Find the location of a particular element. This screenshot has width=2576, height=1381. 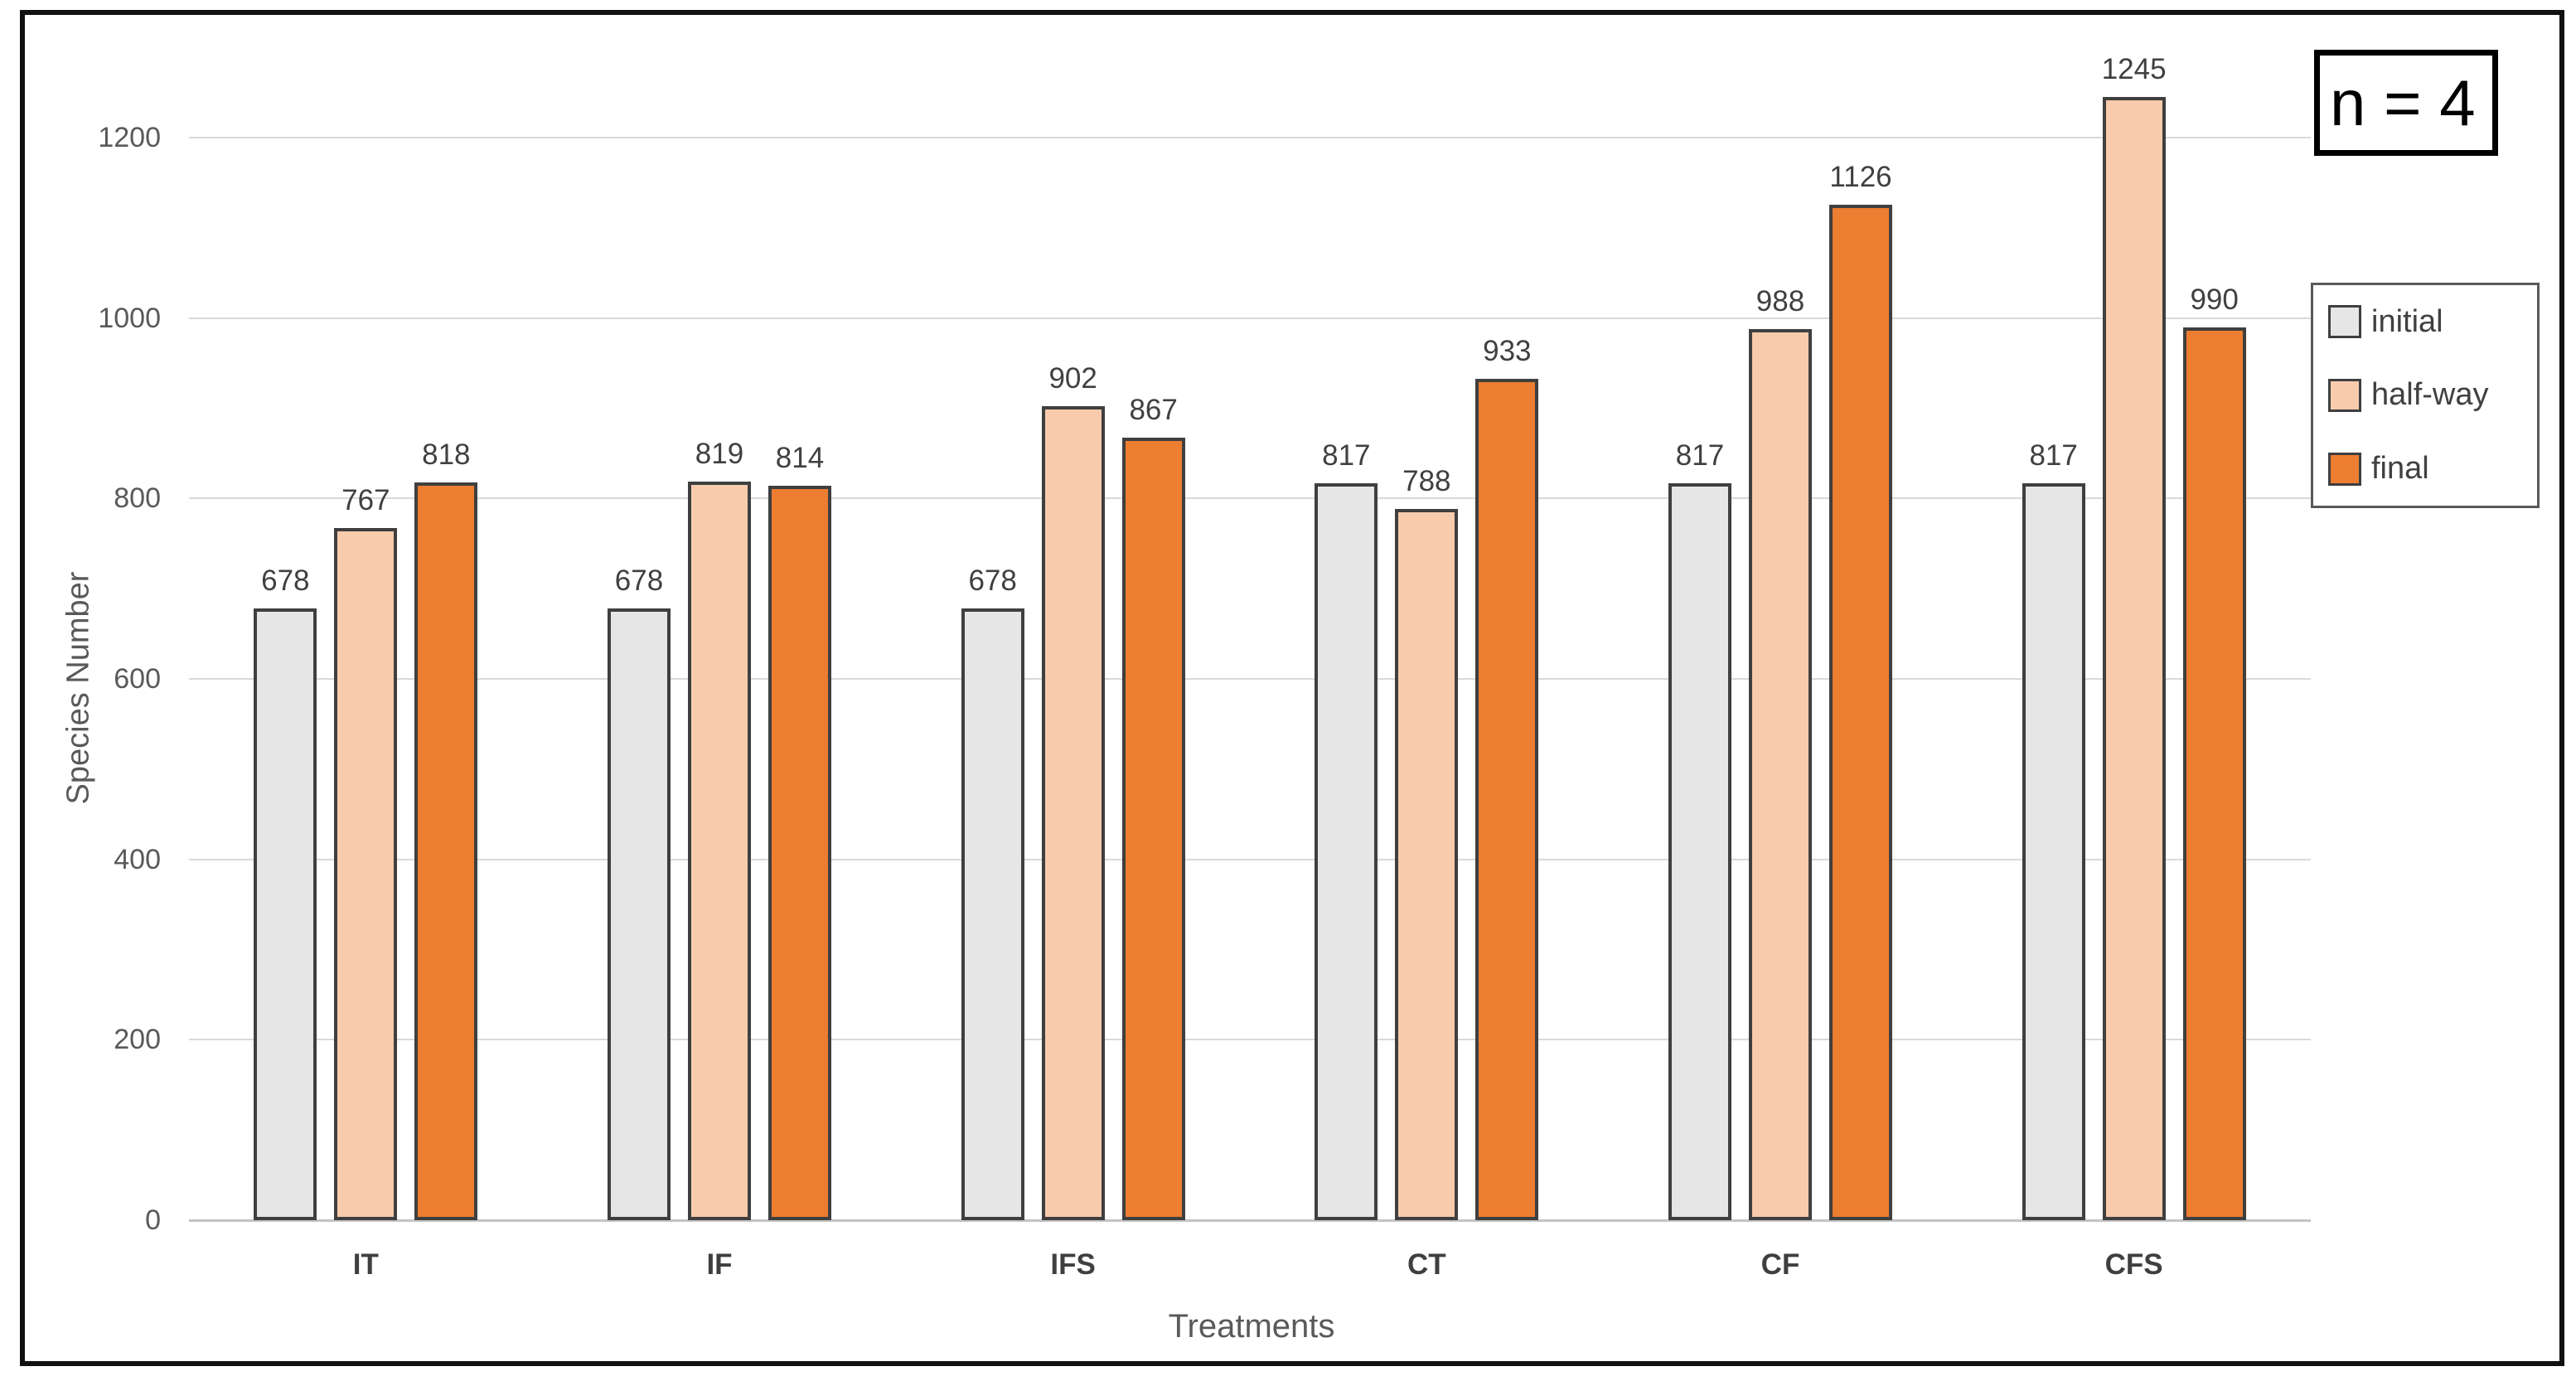

value-label-half-way-IFS: 902 is located at coordinates (1072, 378).